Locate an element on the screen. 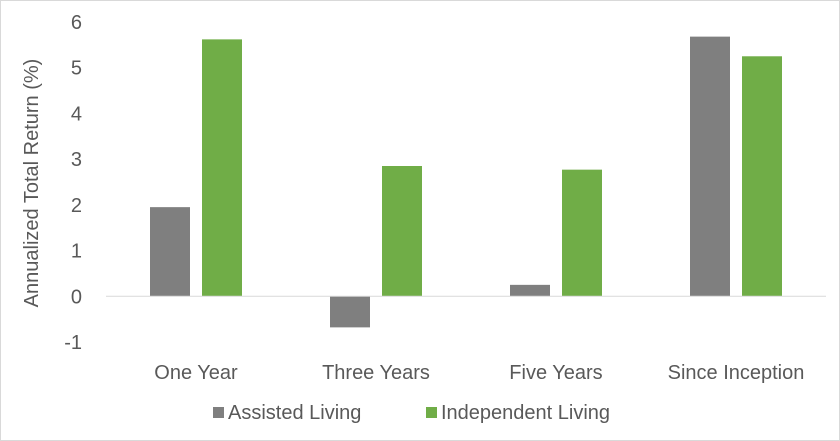  y-tick-label: 4 is located at coordinates (76, 114).